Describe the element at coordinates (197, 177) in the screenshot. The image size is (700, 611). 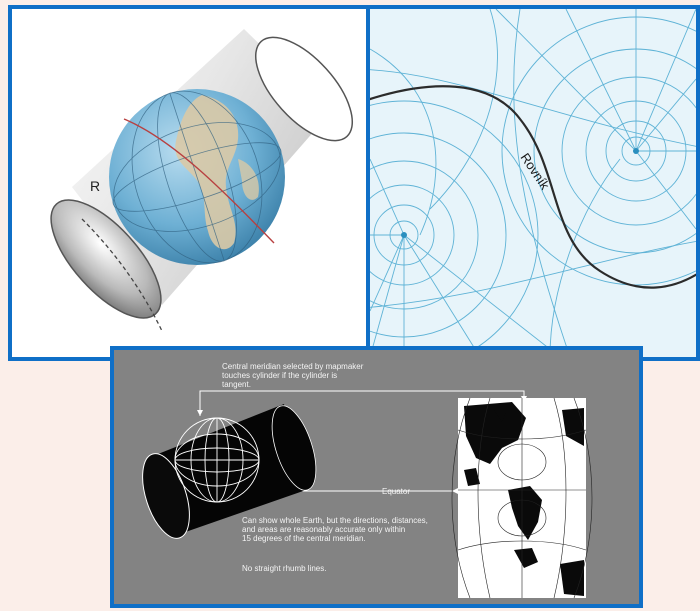
I see `earth-globe` at that location.